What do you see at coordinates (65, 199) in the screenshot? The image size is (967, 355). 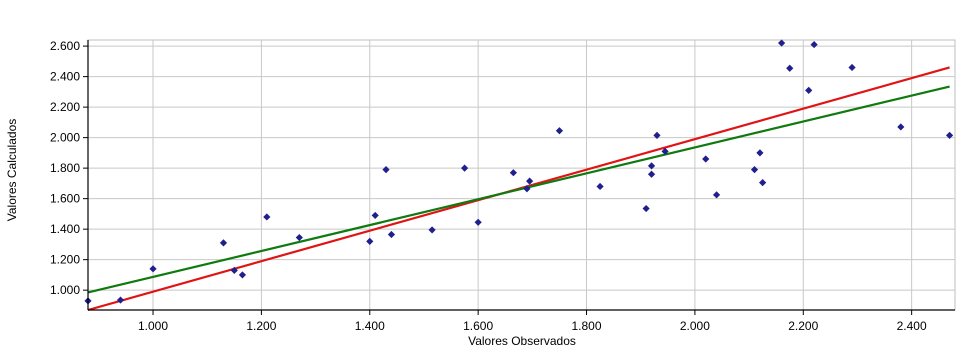 I see `y-tick-label: 1.600` at bounding box center [65, 199].